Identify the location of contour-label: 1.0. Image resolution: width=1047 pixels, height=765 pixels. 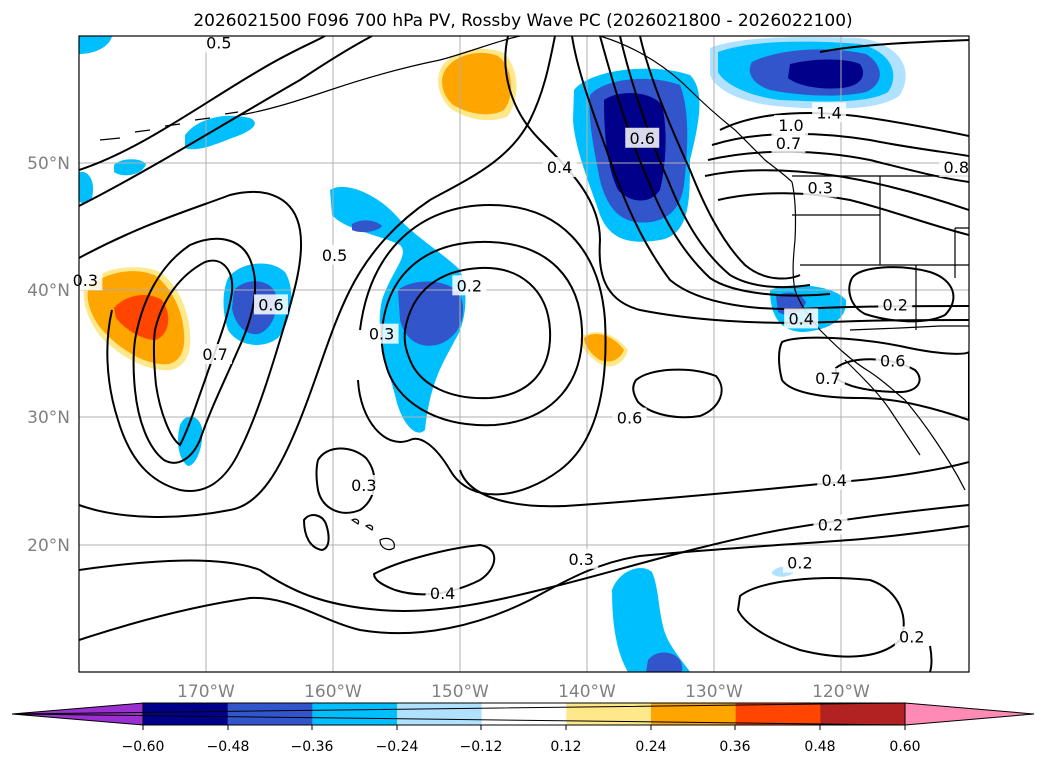
(790, 125).